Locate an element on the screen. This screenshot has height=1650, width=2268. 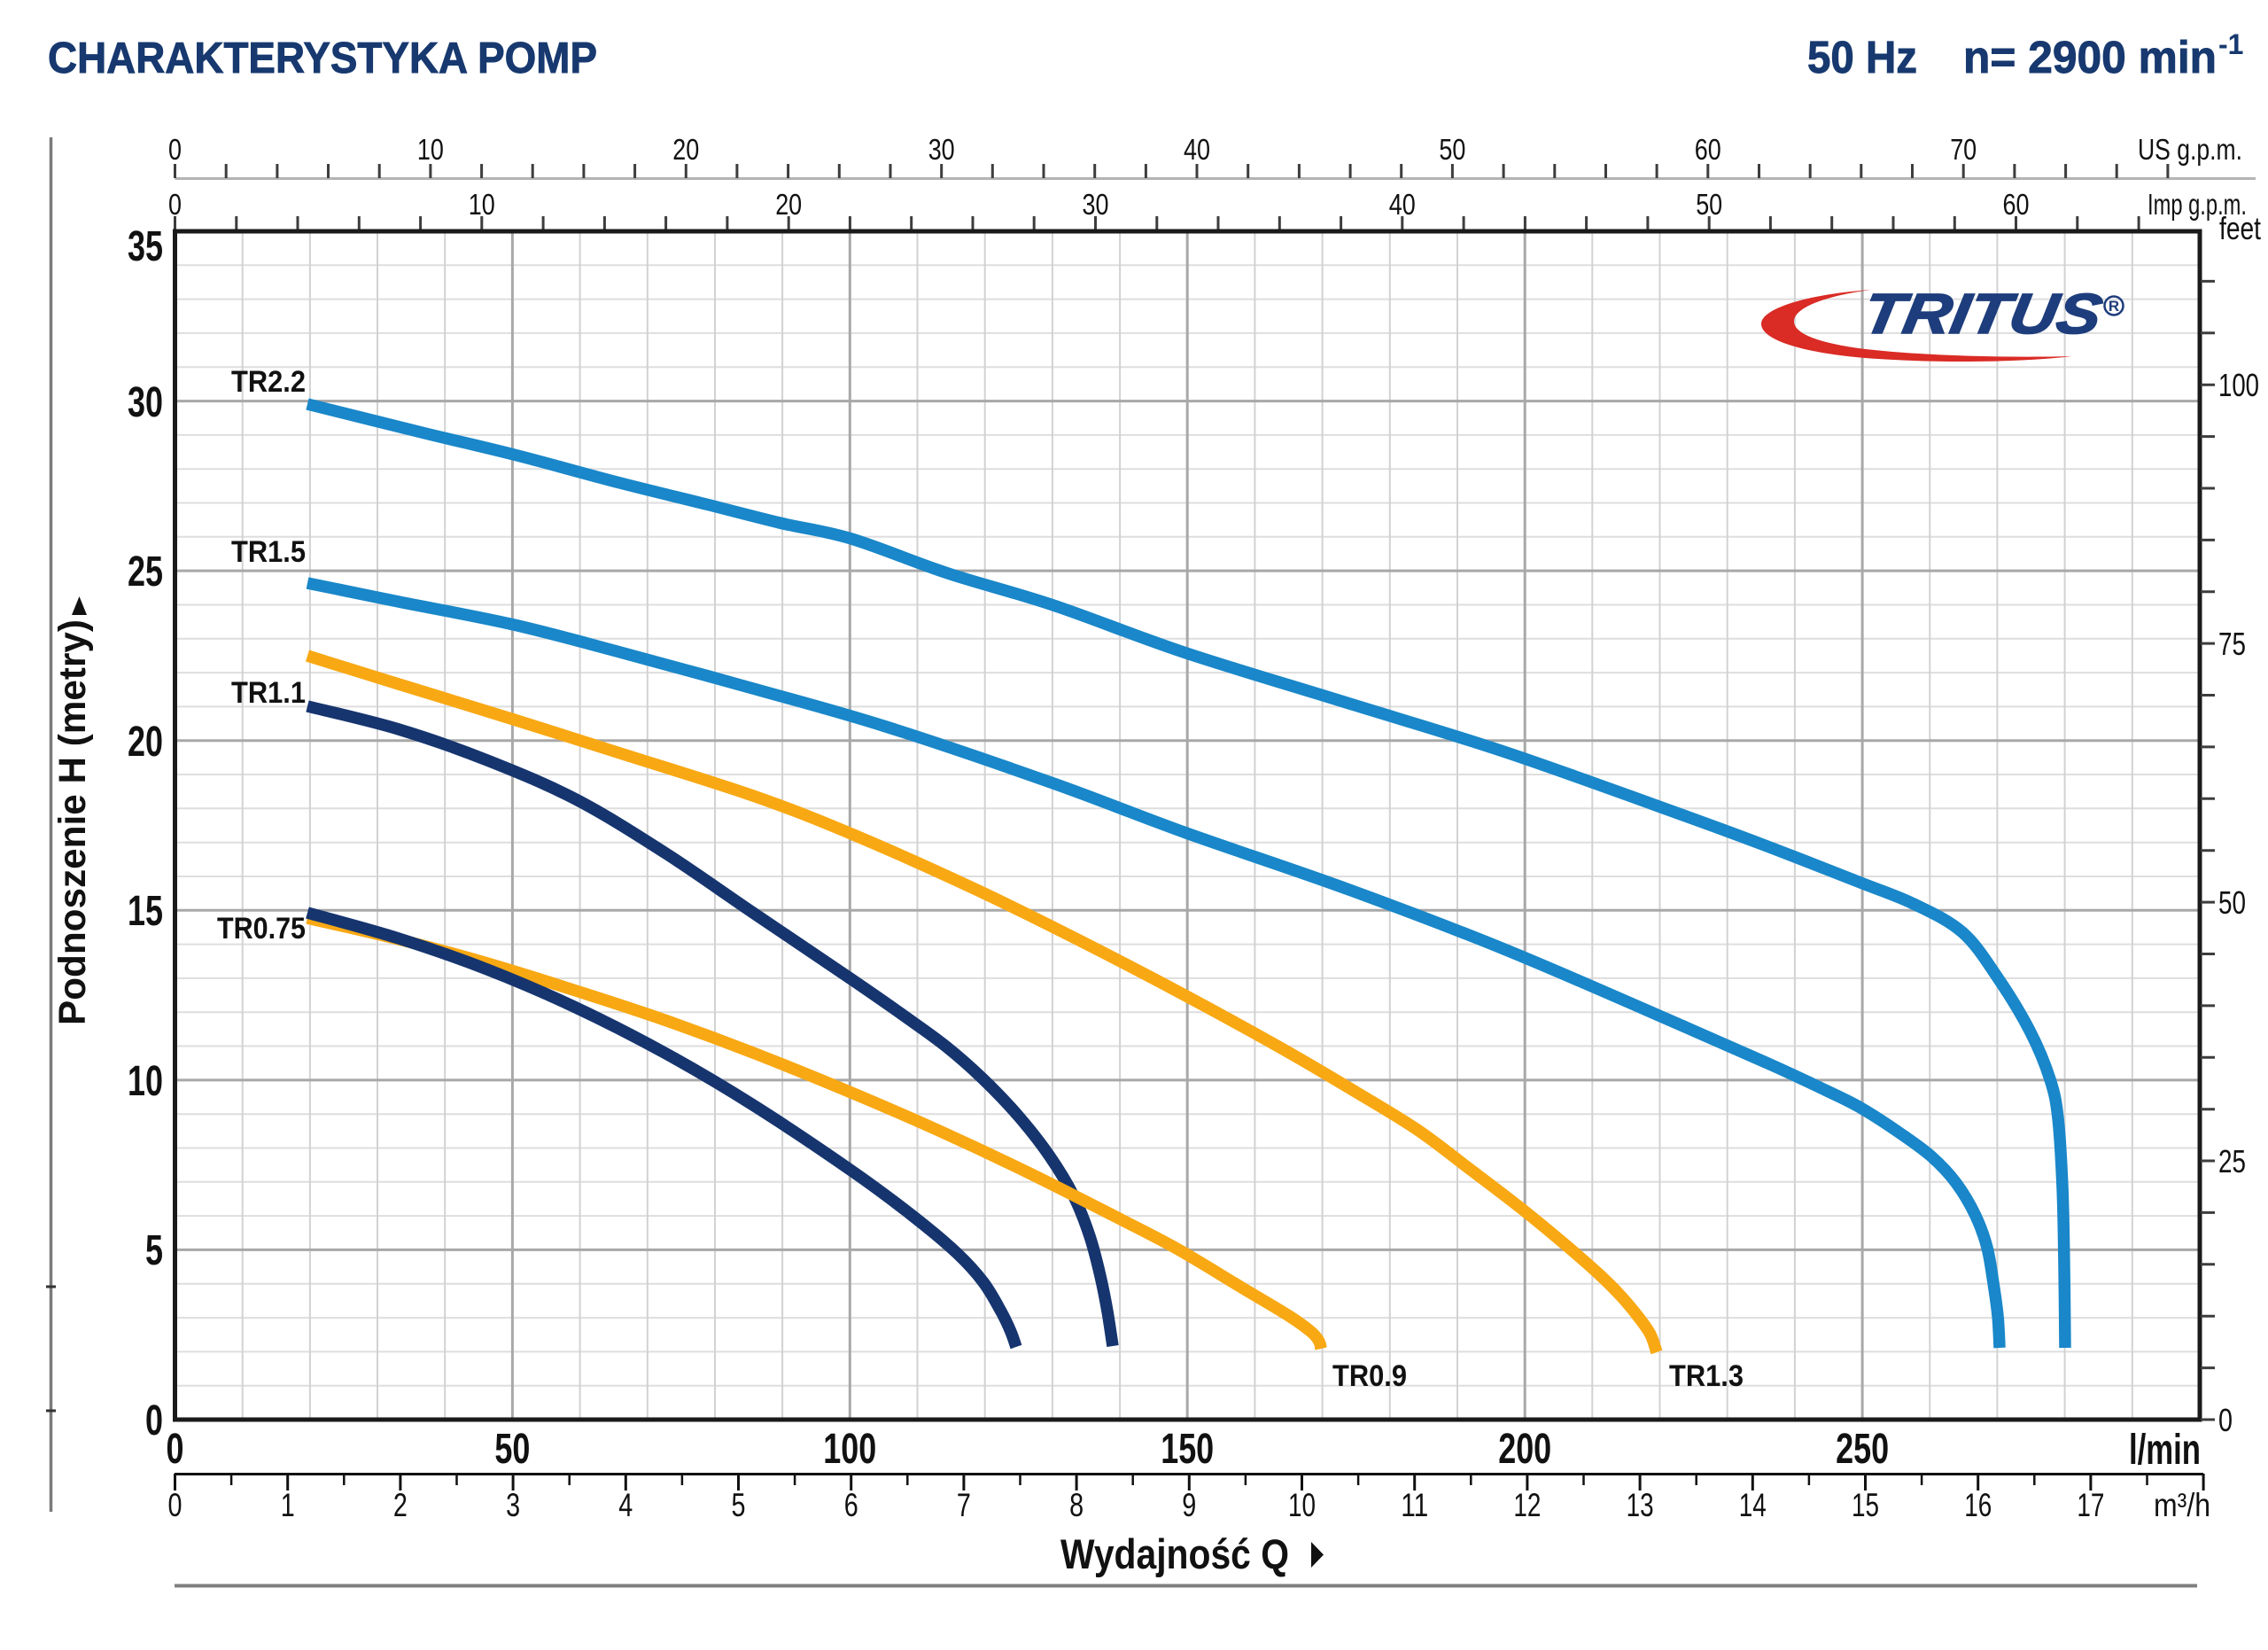
svg-text: 14 is located at coordinates (1753, 1505).